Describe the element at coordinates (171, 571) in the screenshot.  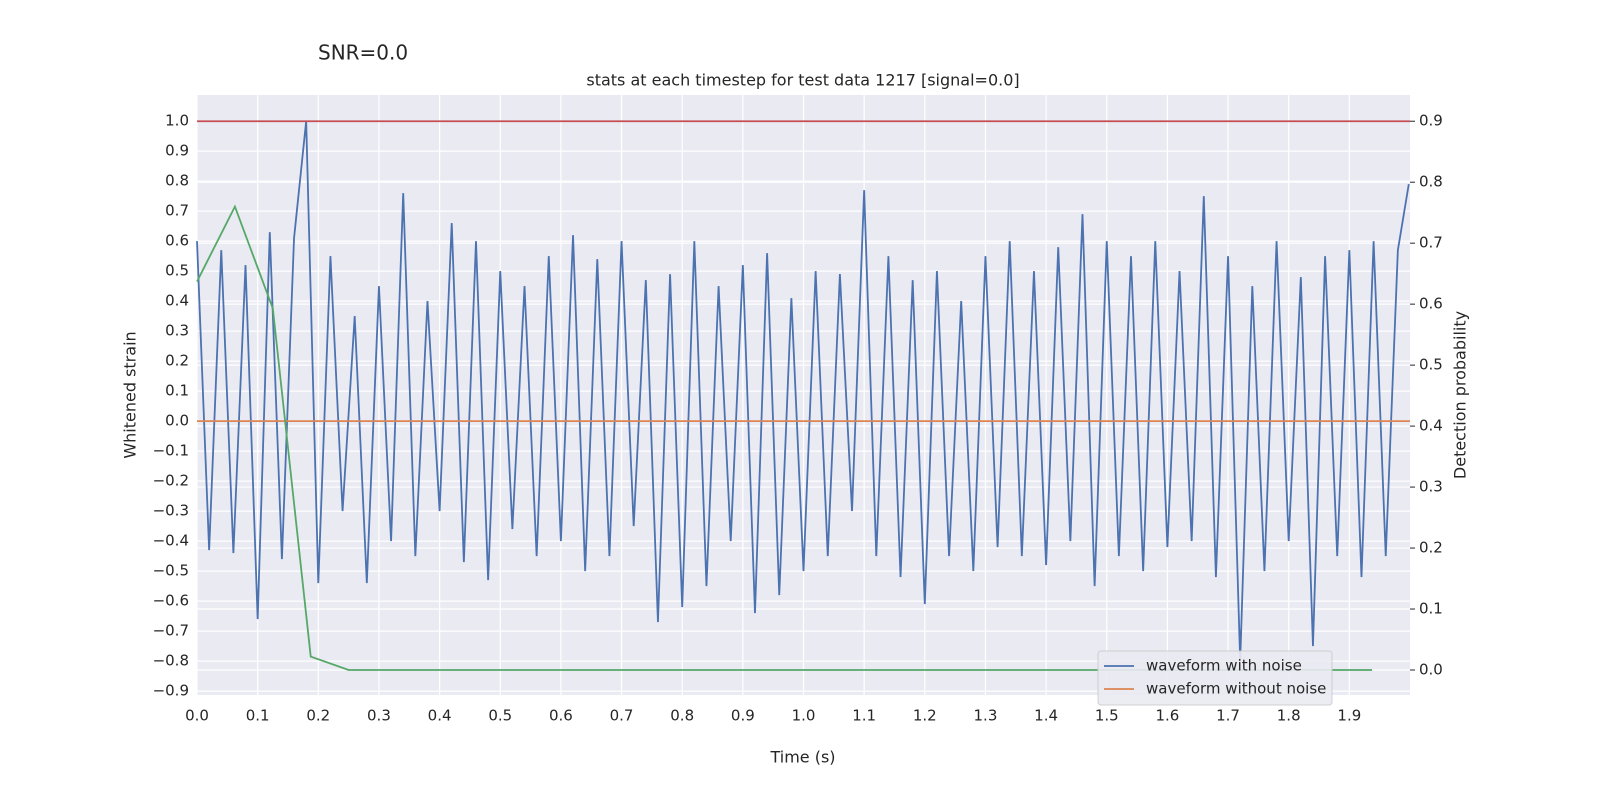
I see `y-tick-label: −0.5` at that location.